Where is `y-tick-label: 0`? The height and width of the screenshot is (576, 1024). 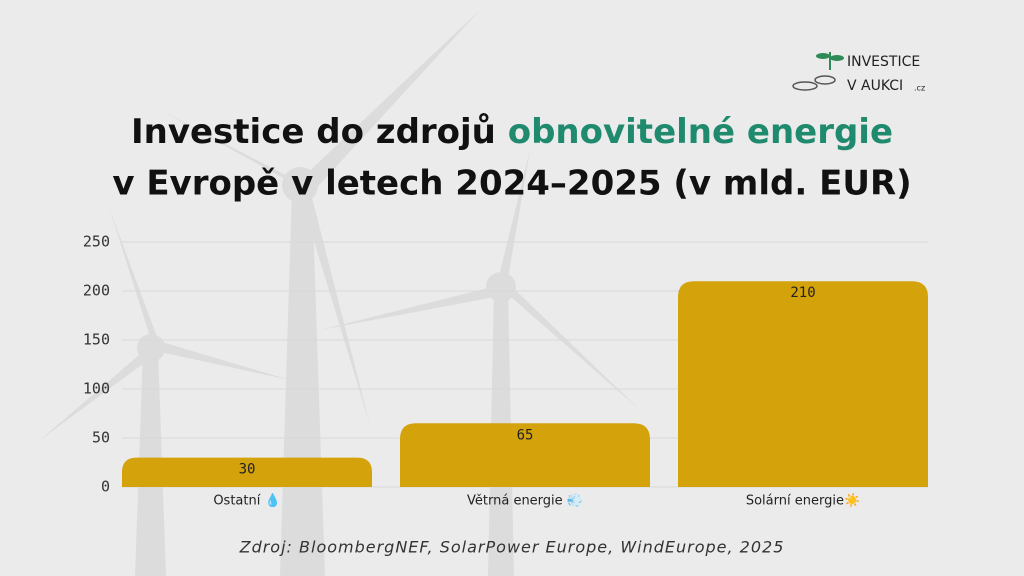 y-tick-label: 0 is located at coordinates (105, 487).